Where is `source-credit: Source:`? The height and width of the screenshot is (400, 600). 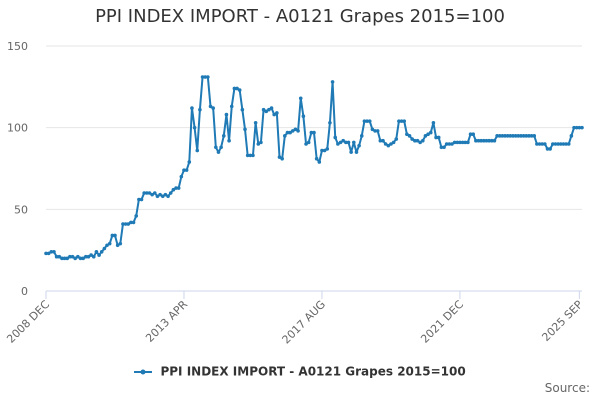
source-credit: Source: is located at coordinates (567, 388).